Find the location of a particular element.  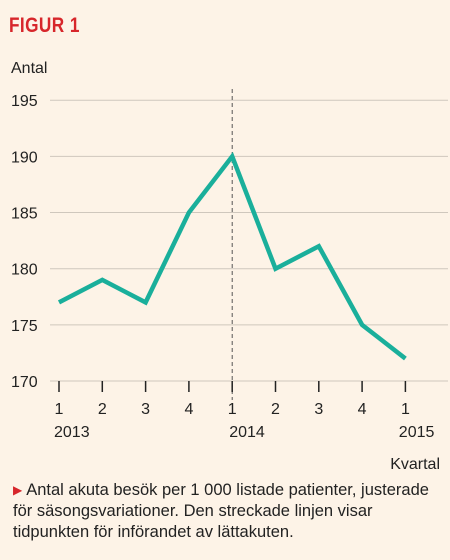

y-axis-label: Antal is located at coordinates (29, 68).